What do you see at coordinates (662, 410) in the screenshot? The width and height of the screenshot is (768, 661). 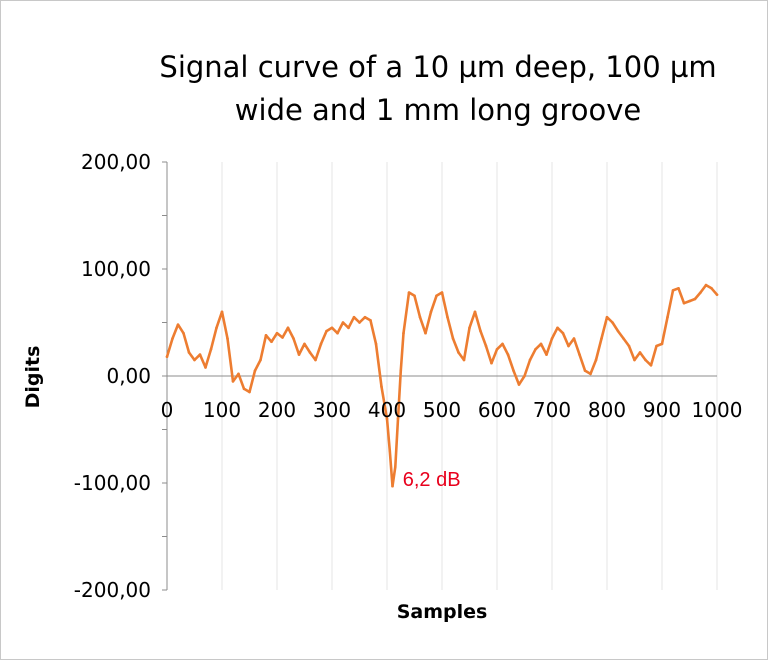 I see `x-tick-label: 900` at bounding box center [662, 410].